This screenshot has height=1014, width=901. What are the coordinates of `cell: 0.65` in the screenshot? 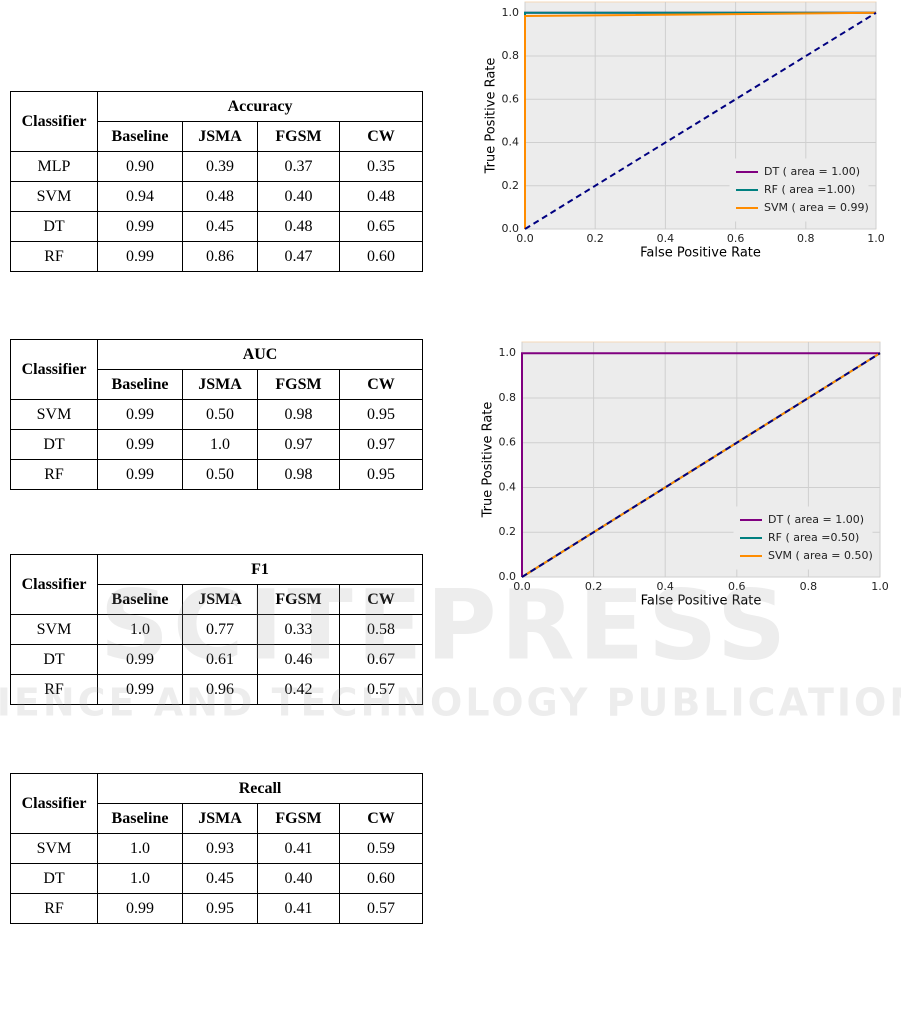 It's located at (381, 226).